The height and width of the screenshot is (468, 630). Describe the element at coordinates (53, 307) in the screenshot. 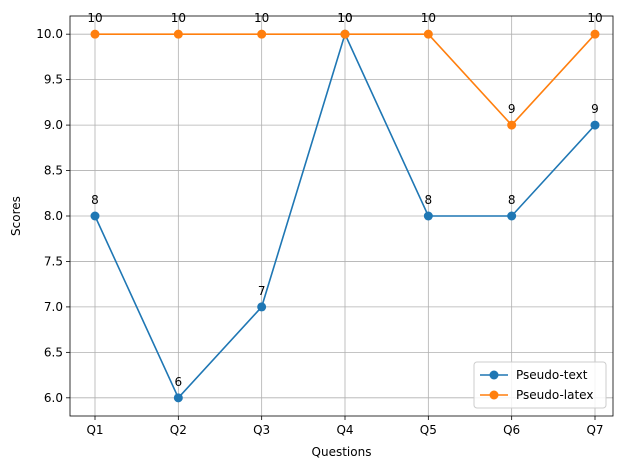

I see `y-tick-label: 7.0` at that location.